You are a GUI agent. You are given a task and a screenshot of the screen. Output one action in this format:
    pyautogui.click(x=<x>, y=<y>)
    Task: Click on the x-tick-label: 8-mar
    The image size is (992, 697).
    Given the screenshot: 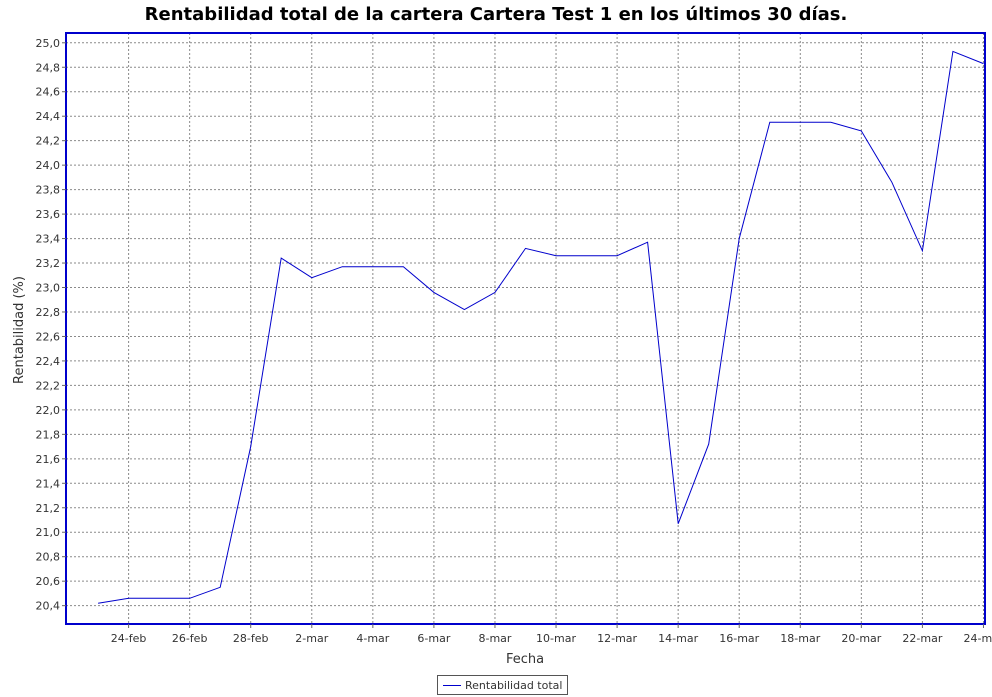 What is the action you would take?
    pyautogui.click(x=494, y=638)
    